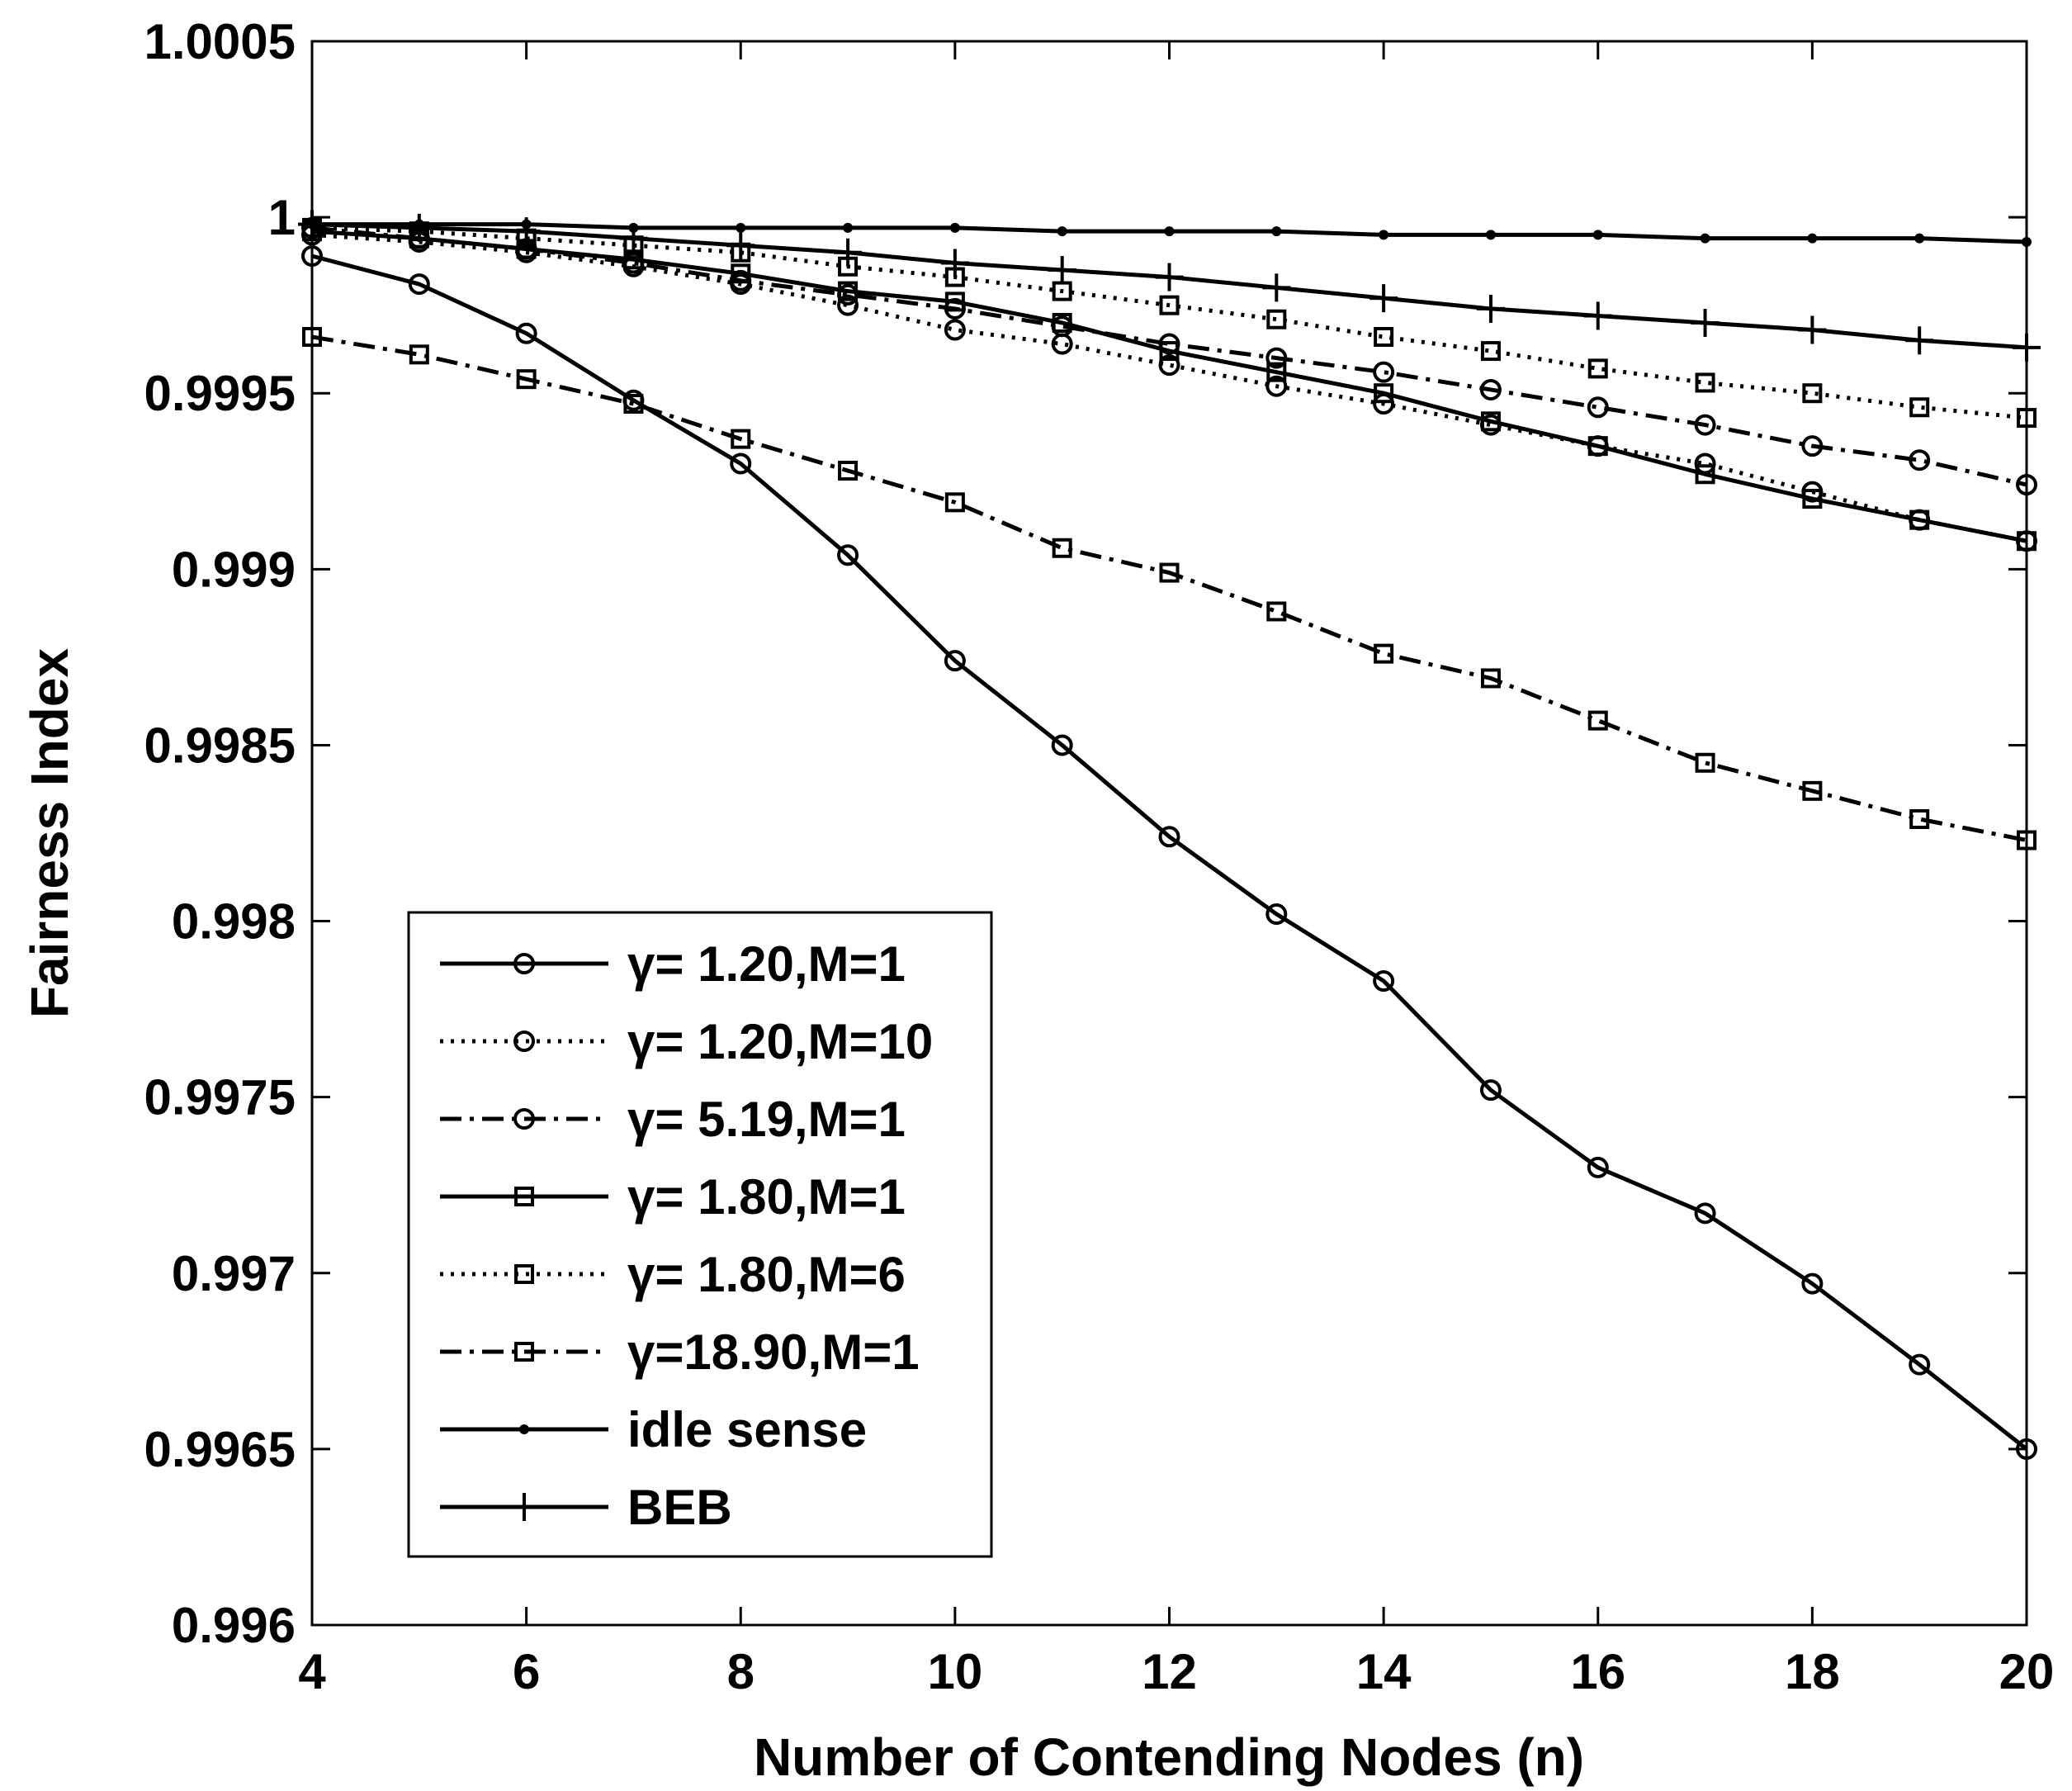  What do you see at coordinates (220, 1449) in the screenshot?
I see `y-tick-label: 0.9965` at bounding box center [220, 1449].